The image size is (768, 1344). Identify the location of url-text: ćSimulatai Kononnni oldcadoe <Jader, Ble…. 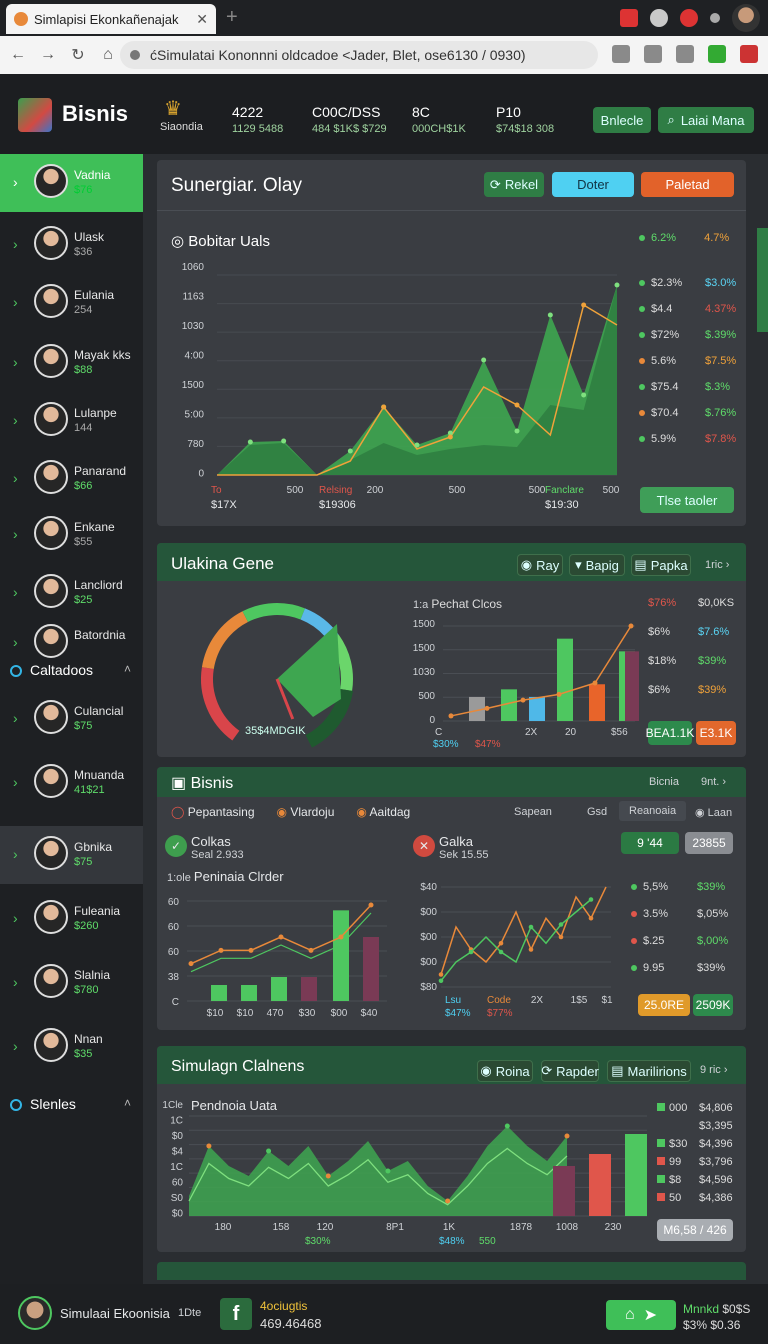
(338, 55).